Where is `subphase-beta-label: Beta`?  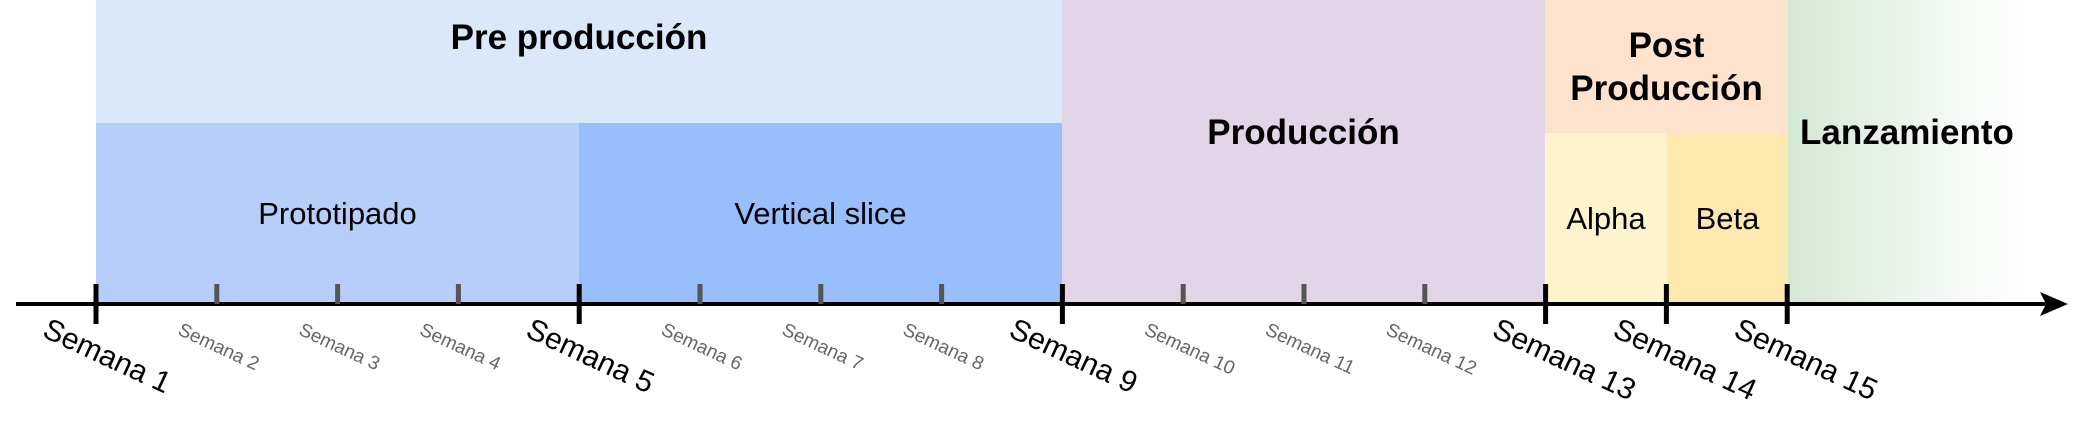
subphase-beta-label: Beta is located at coordinates (1727, 218).